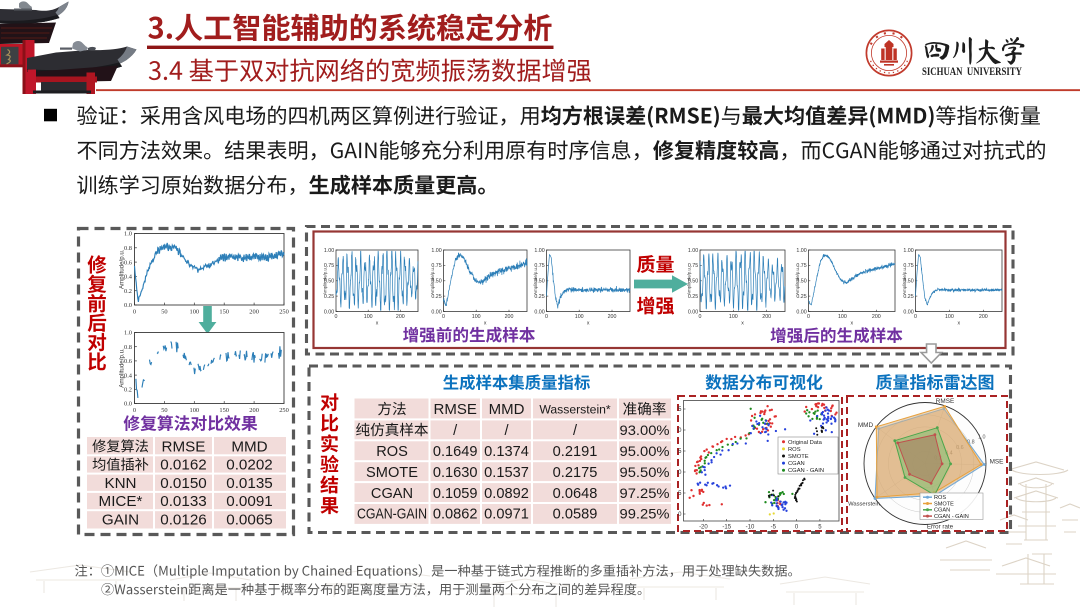  Describe the element at coordinates (726, 528) in the screenshot. I see `svg-text: -15` at that location.